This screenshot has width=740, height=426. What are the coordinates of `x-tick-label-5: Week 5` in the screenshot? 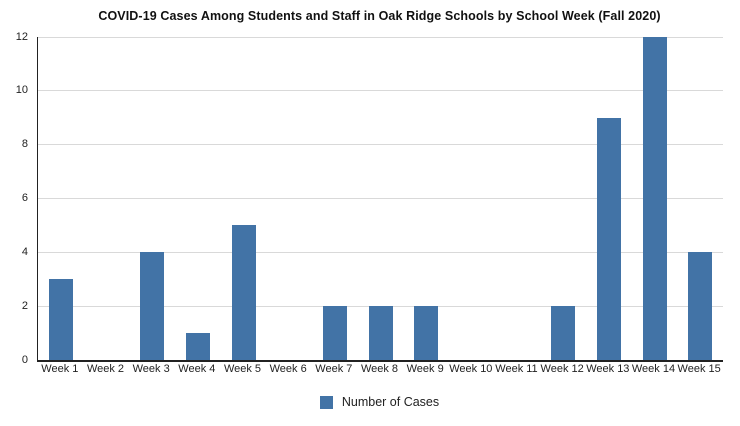 It's located at (242, 369).